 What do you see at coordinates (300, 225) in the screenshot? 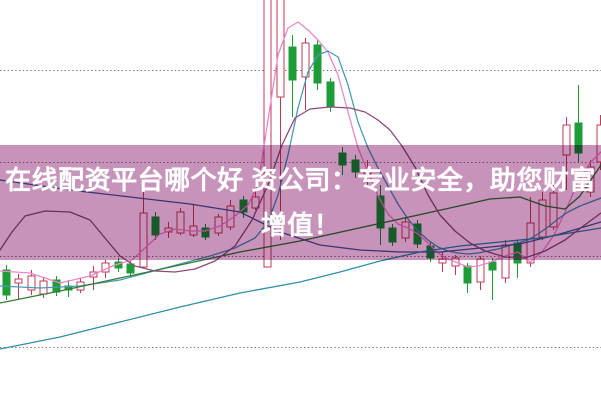
I see `headline-line-2: 增值！` at bounding box center [300, 225].